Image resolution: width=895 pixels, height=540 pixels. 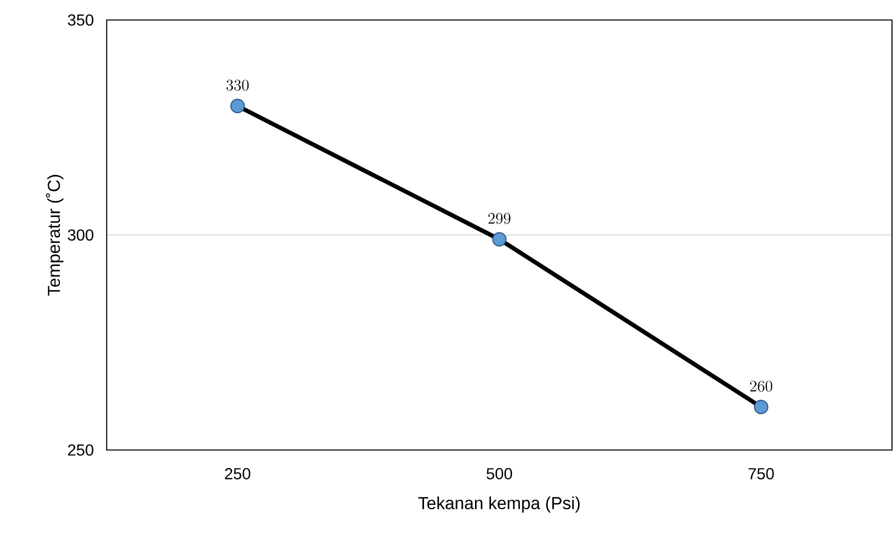 I want to click on y-tick-label: 250, so click(x=81, y=450).